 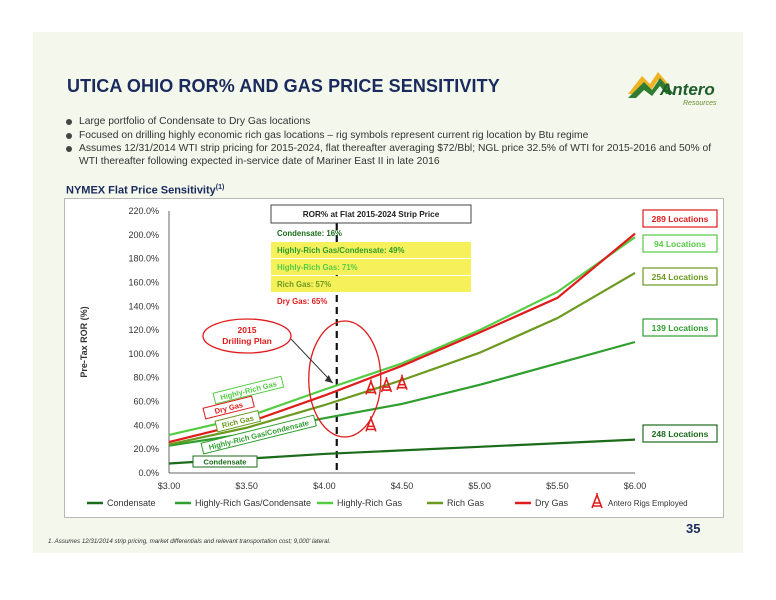 What do you see at coordinates (169, 486) in the screenshot?
I see `x-tick-label: $3.00` at bounding box center [169, 486].